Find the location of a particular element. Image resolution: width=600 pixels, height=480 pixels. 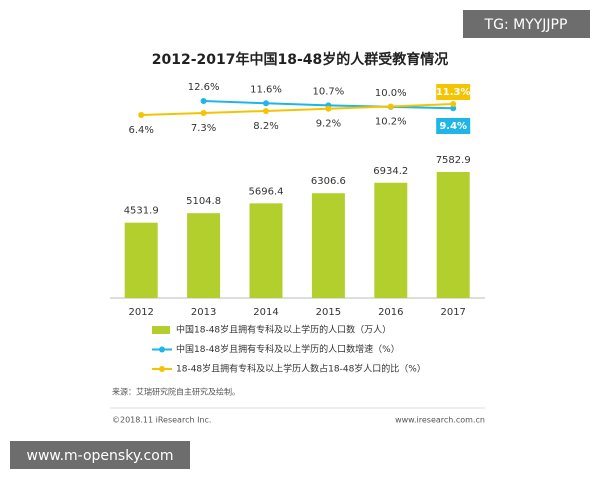

value-label: 9.4% is located at coordinates (453, 126).